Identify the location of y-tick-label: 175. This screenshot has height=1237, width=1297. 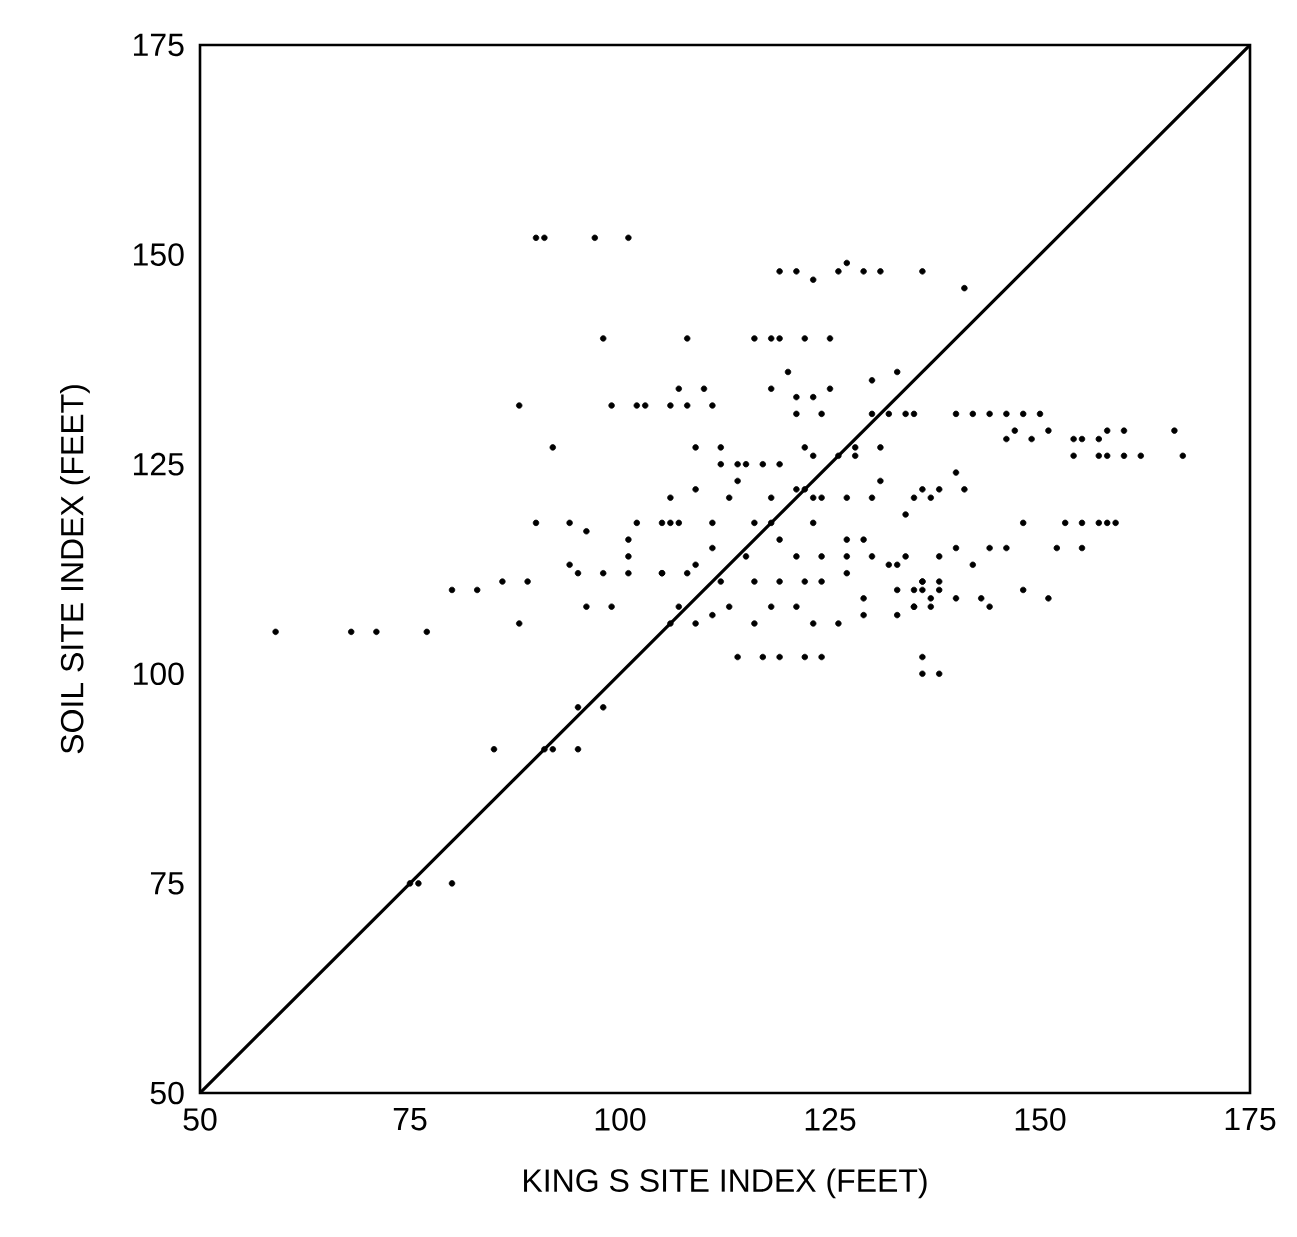
(158, 45).